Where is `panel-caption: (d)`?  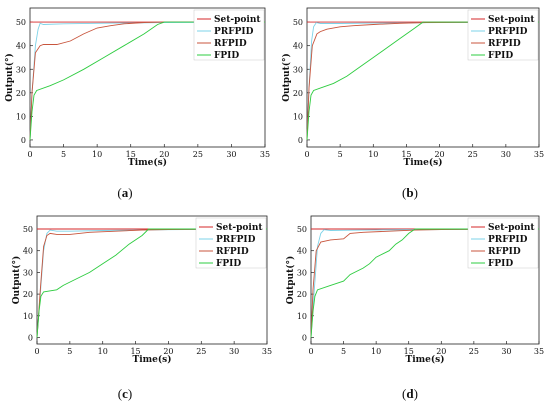
panel-caption: (d) is located at coordinates (410, 393).